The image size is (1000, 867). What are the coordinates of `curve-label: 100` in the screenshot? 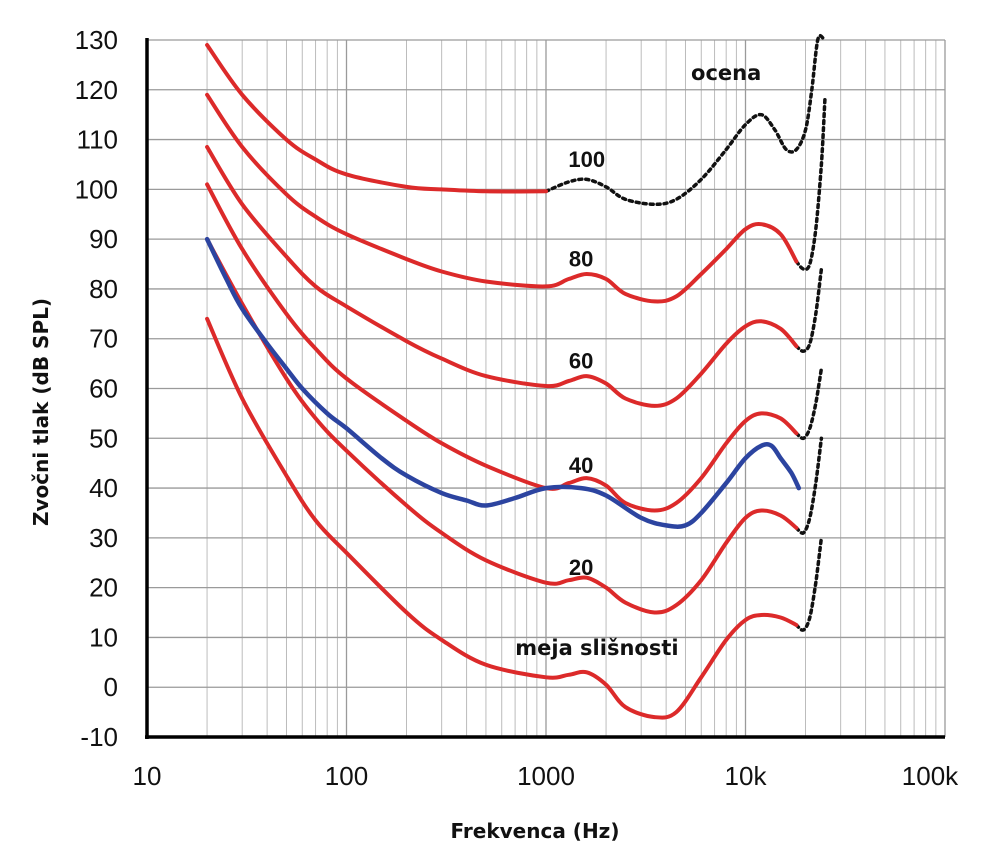 It's located at (586, 159).